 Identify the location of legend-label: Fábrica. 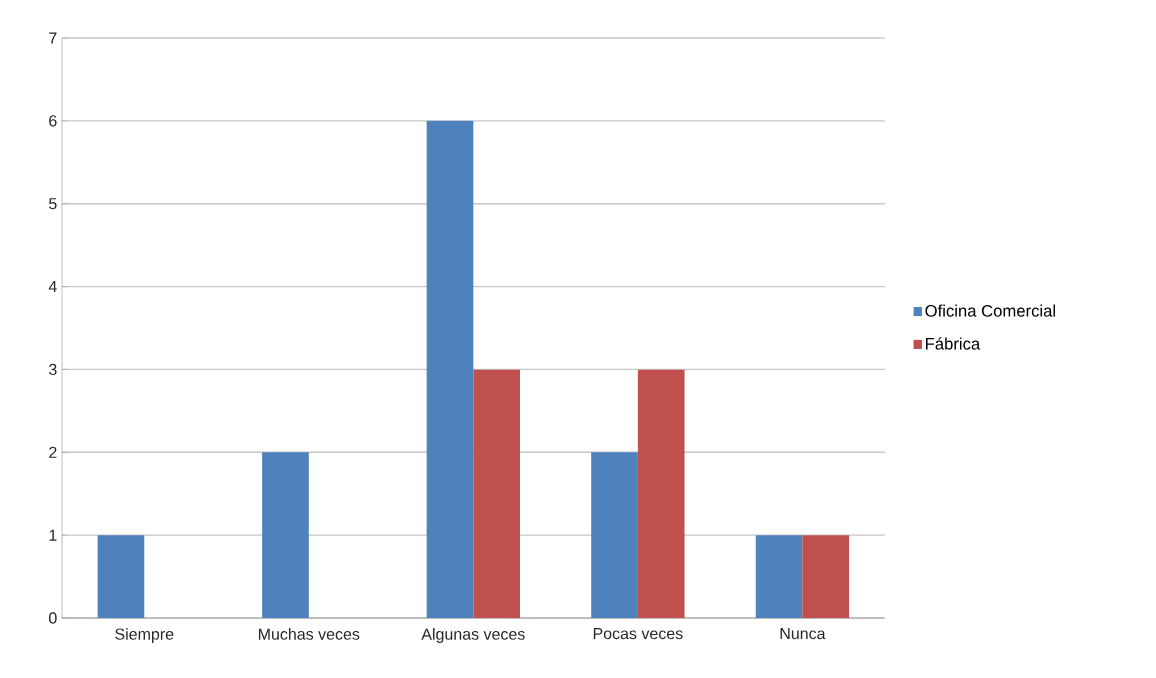
(953, 343).